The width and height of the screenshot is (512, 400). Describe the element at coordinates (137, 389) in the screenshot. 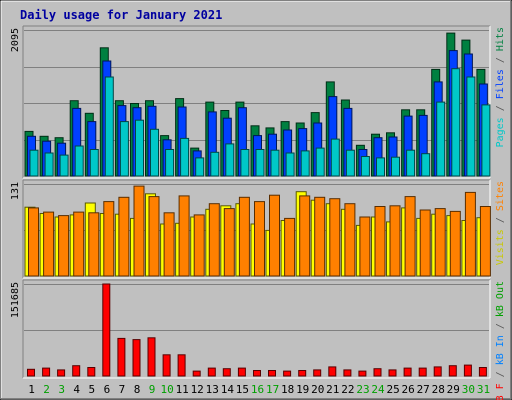

I see `x-tick-label-day-8: 8` at that location.